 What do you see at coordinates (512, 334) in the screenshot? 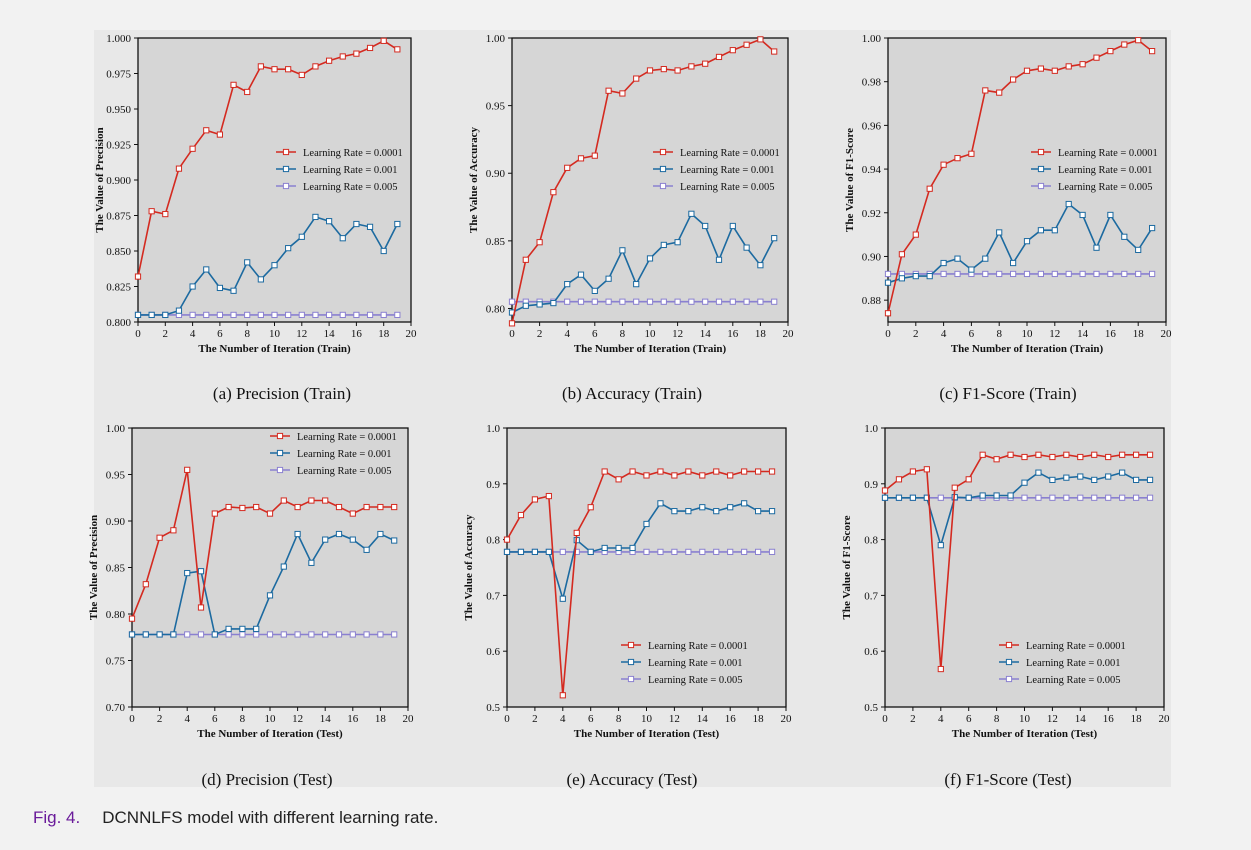
I see `x-tick-label: 0` at bounding box center [512, 334].